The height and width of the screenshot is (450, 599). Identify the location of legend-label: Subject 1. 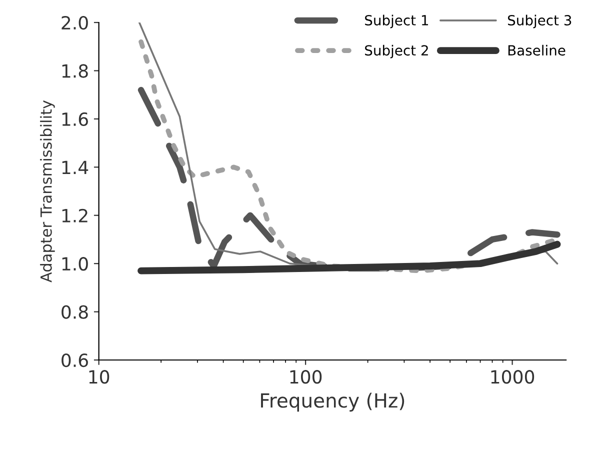
(396, 21).